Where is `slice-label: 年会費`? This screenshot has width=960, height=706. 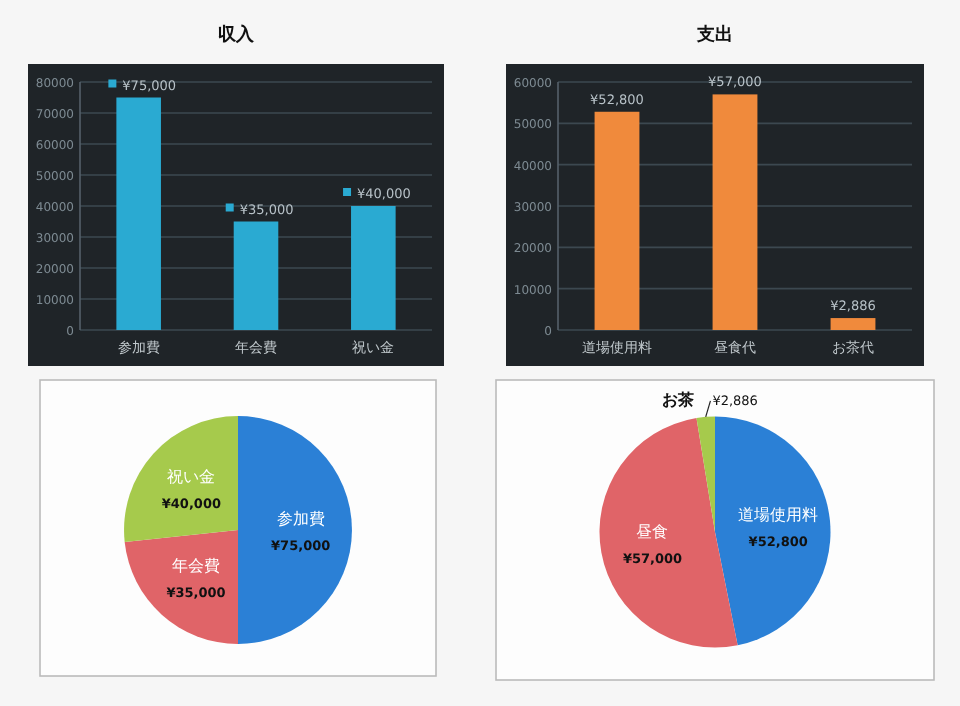 slice-label: 年会費 is located at coordinates (196, 565).